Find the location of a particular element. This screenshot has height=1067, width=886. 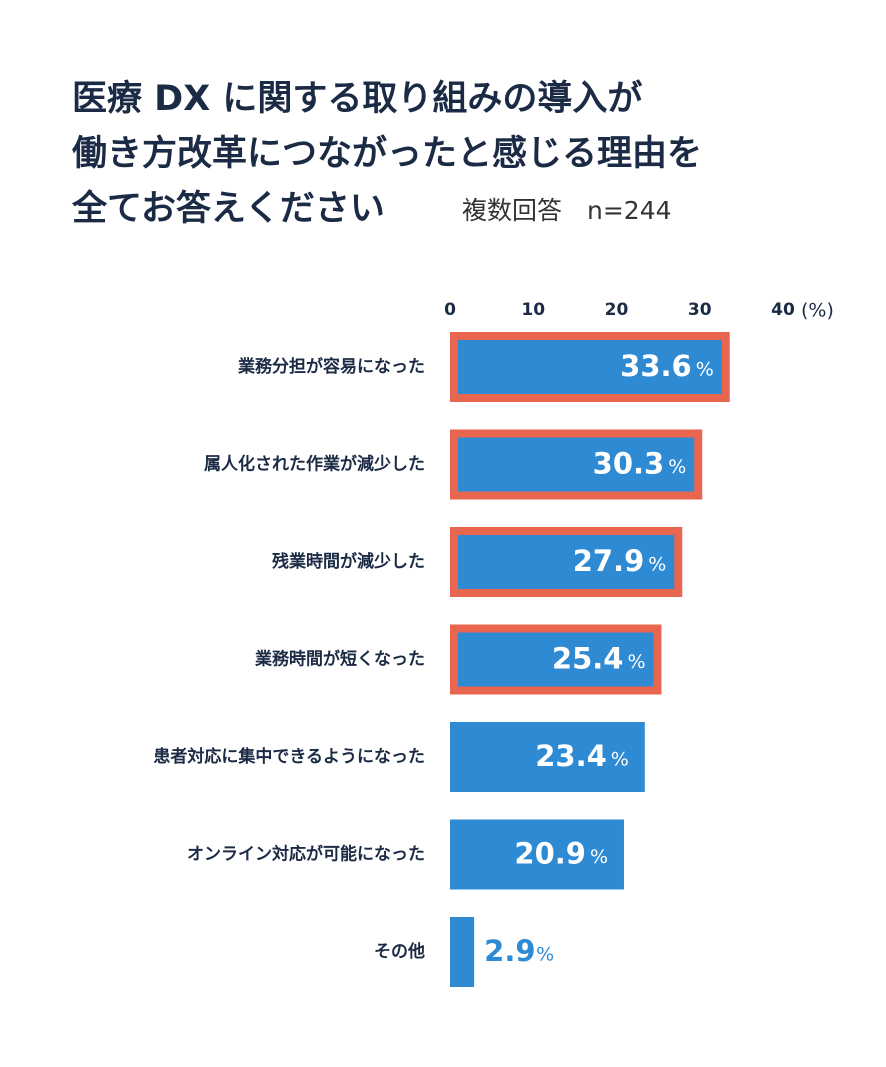

value-label: 27.9 is located at coordinates (609, 561).